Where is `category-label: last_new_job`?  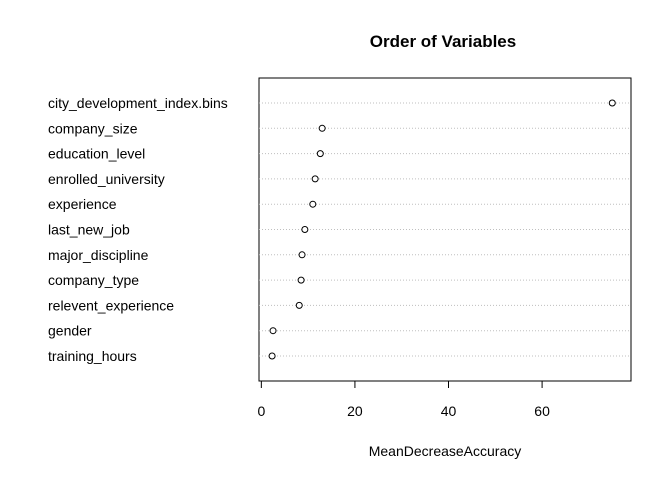
category-label: last_new_job is located at coordinates (89, 230).